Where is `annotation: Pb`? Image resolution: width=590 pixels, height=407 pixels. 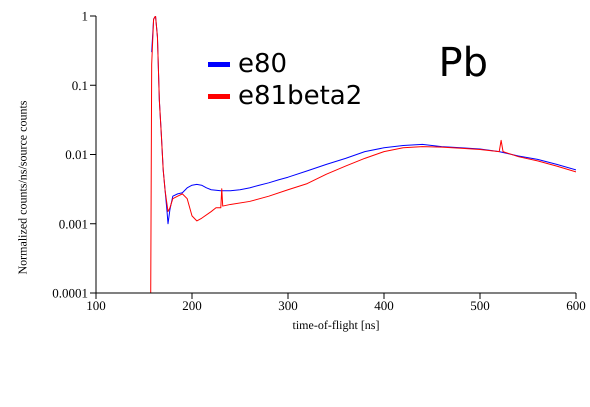
annotation: Pb is located at coordinates (463, 63).